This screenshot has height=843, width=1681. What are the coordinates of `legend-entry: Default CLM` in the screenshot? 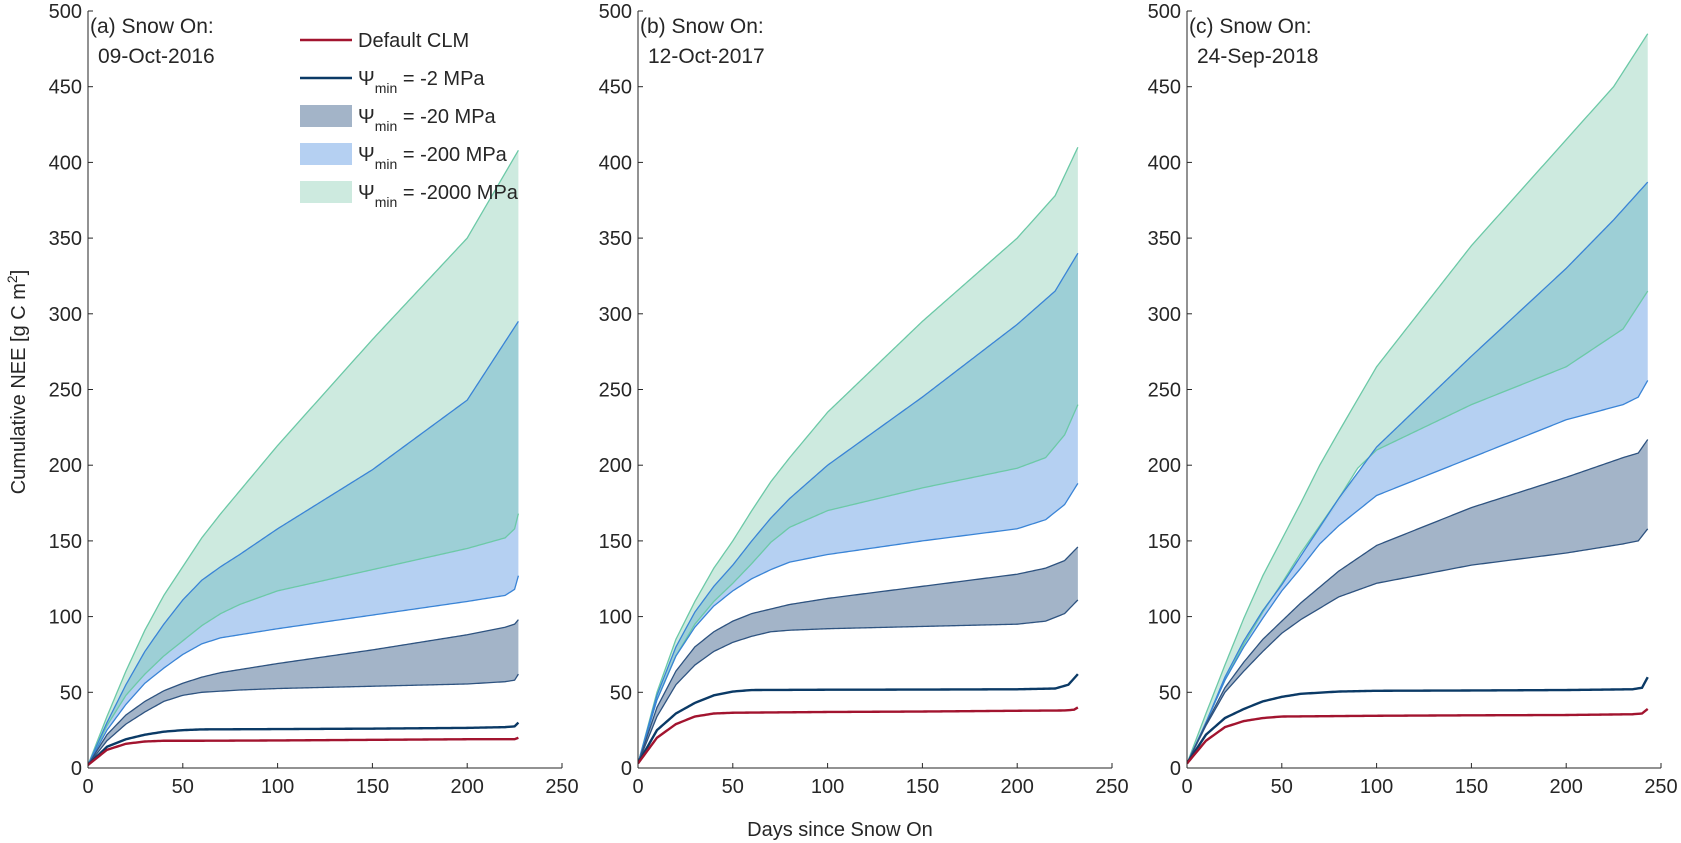 It's located at (384, 41).